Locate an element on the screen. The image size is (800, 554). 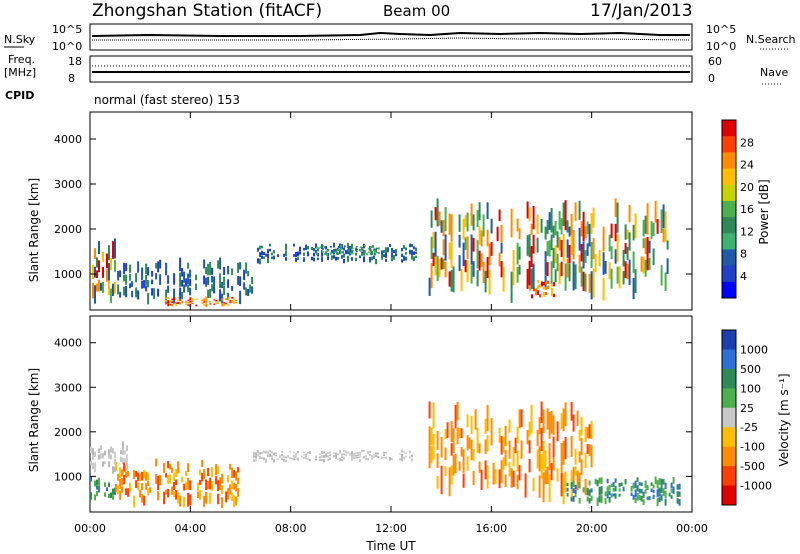
power-echoes is located at coordinates (380, 253).